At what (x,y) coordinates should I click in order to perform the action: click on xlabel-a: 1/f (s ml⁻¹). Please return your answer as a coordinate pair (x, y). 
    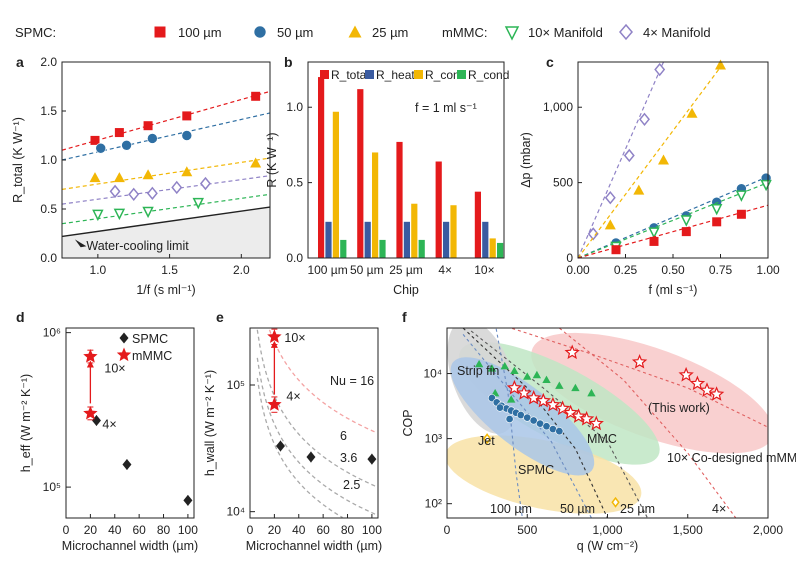
    Looking at the image, I should click on (165, 290).